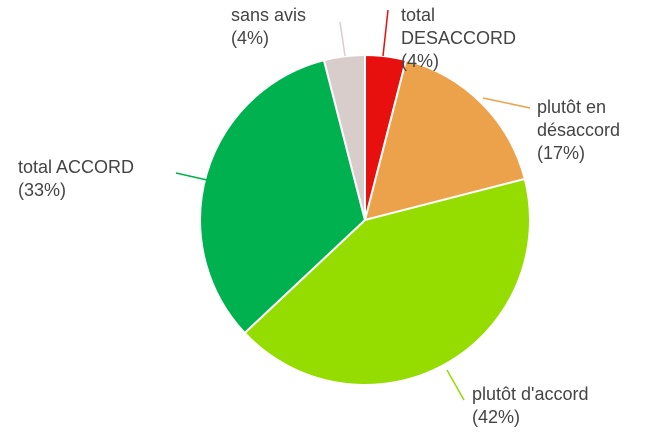  What do you see at coordinates (42, 190) in the screenshot?
I see `value-label: (33%)` at bounding box center [42, 190].